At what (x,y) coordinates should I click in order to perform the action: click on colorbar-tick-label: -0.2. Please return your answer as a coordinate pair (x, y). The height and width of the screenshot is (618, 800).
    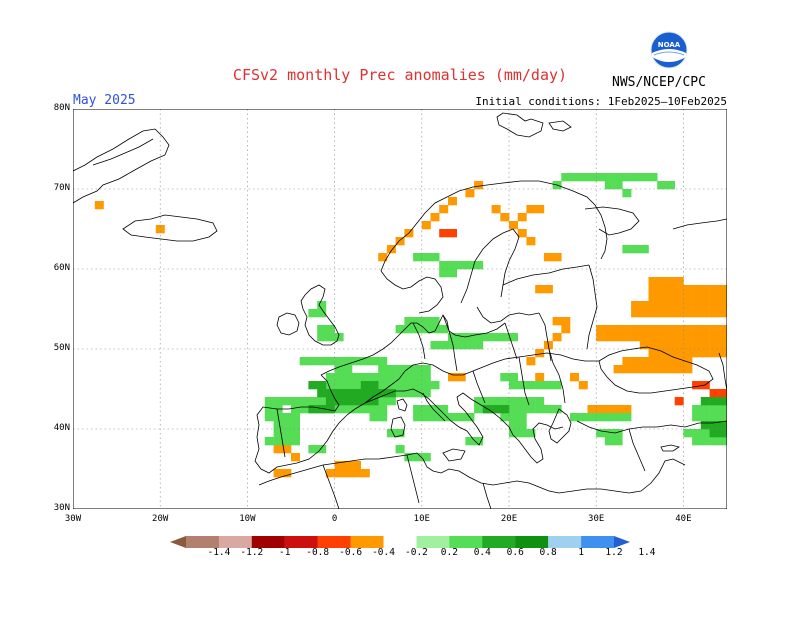
    Looking at the image, I should click on (416, 552).